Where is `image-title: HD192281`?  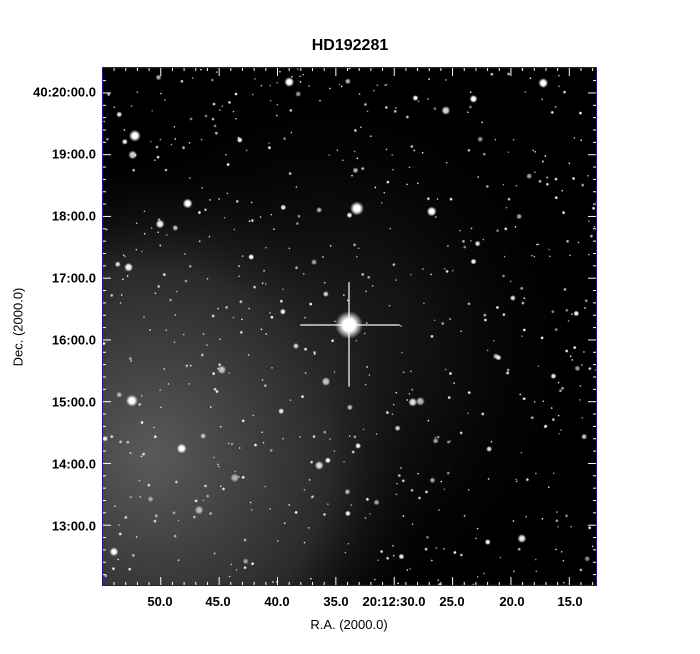
image-title: HD192281 is located at coordinates (350, 45).